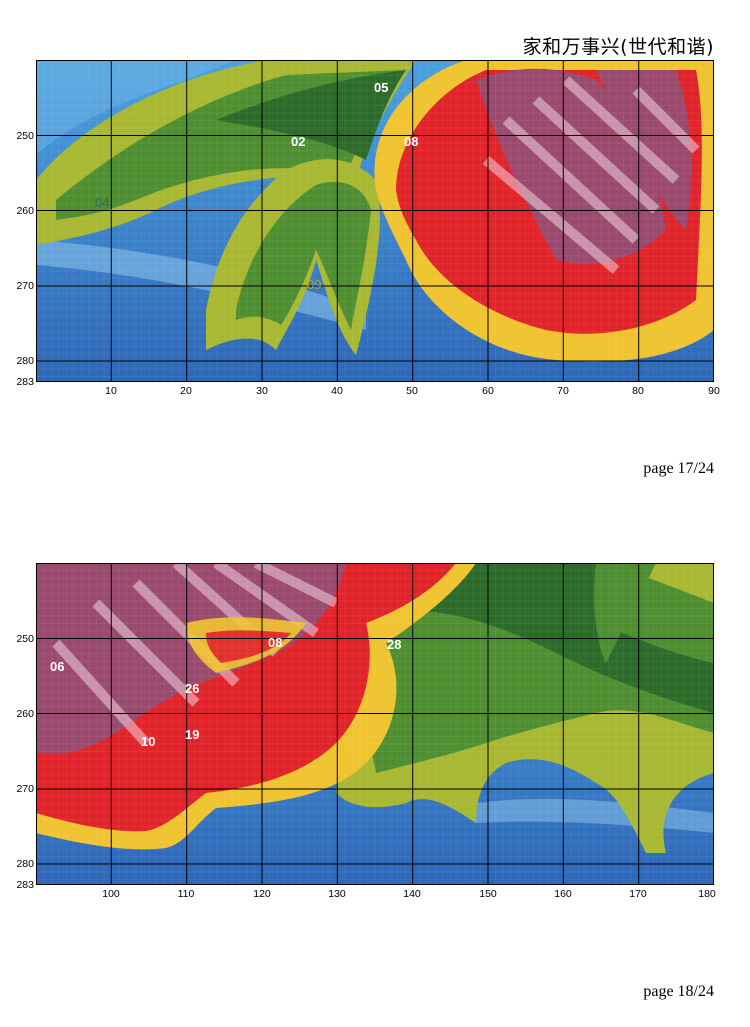  I want to click on col-label: 50, so click(412, 391).